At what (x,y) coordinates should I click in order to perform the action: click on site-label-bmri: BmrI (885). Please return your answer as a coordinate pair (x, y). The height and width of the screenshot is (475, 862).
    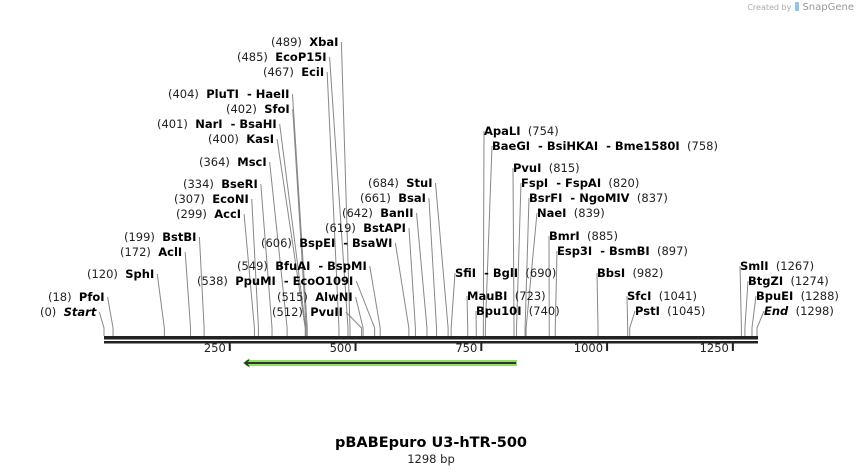
    Looking at the image, I should click on (583, 236).